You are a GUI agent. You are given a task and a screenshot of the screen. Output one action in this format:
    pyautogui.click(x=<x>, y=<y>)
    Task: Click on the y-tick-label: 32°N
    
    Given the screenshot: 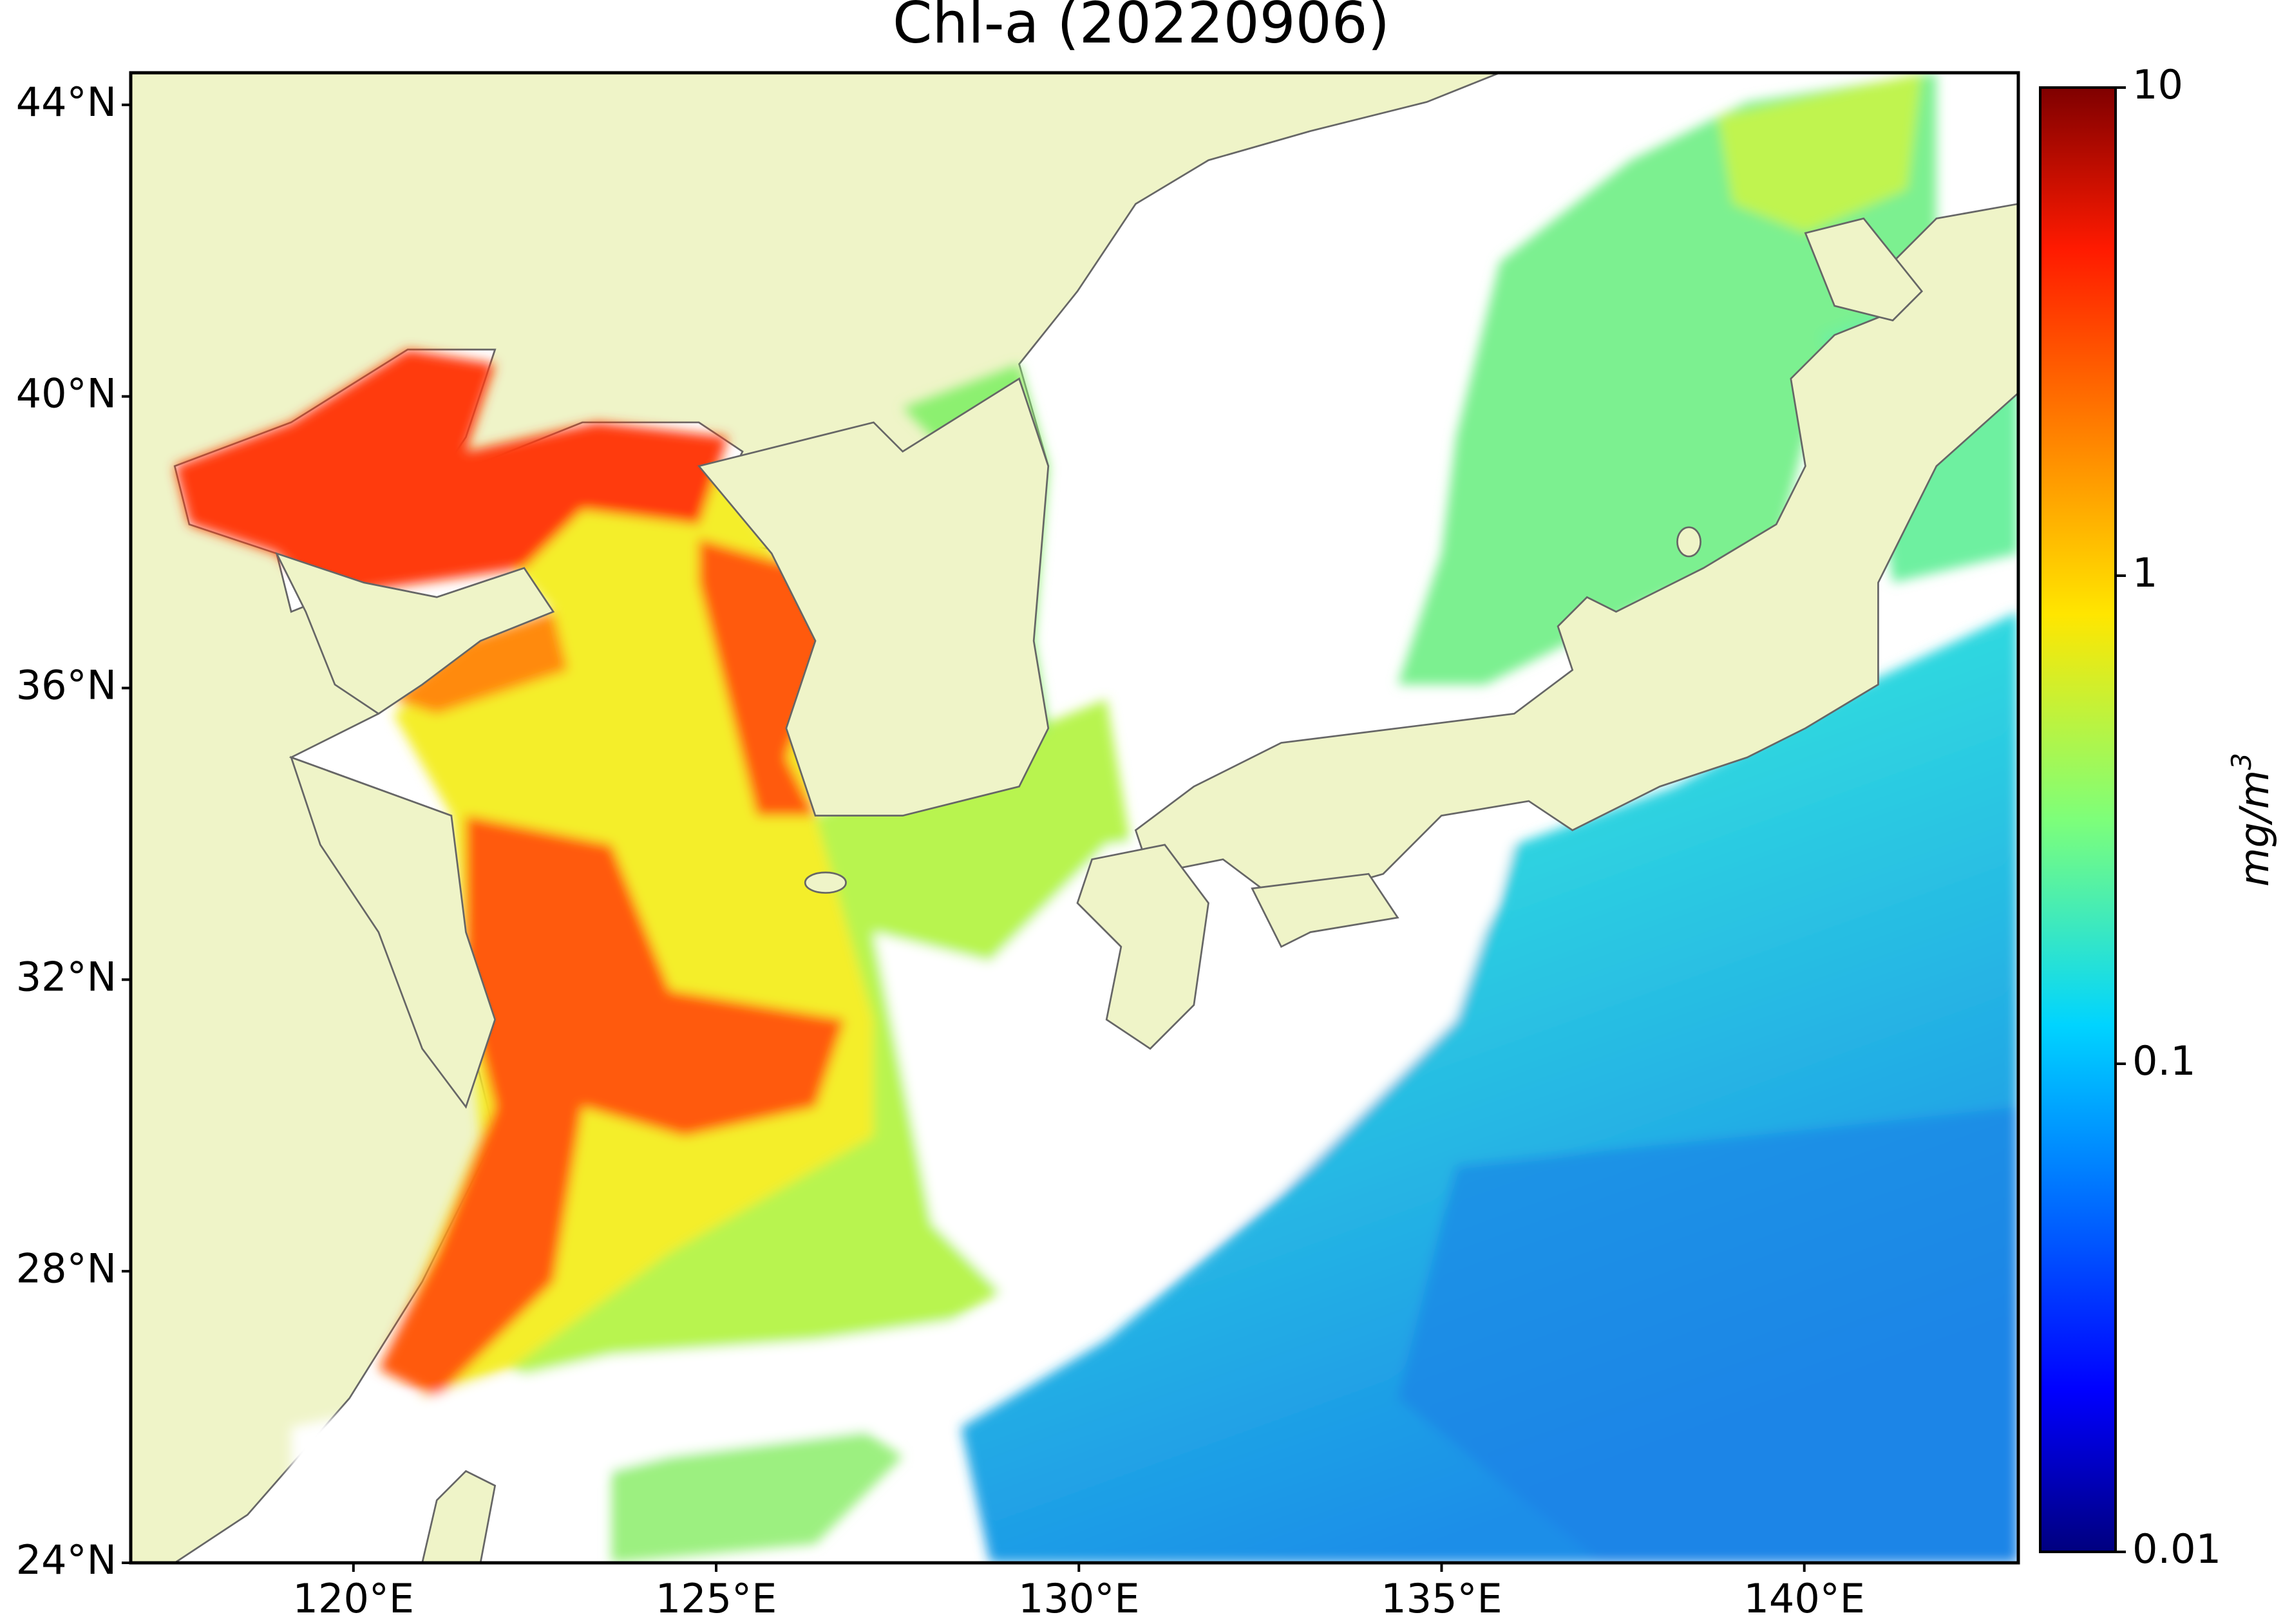 What is the action you would take?
    pyautogui.click(x=66, y=976)
    